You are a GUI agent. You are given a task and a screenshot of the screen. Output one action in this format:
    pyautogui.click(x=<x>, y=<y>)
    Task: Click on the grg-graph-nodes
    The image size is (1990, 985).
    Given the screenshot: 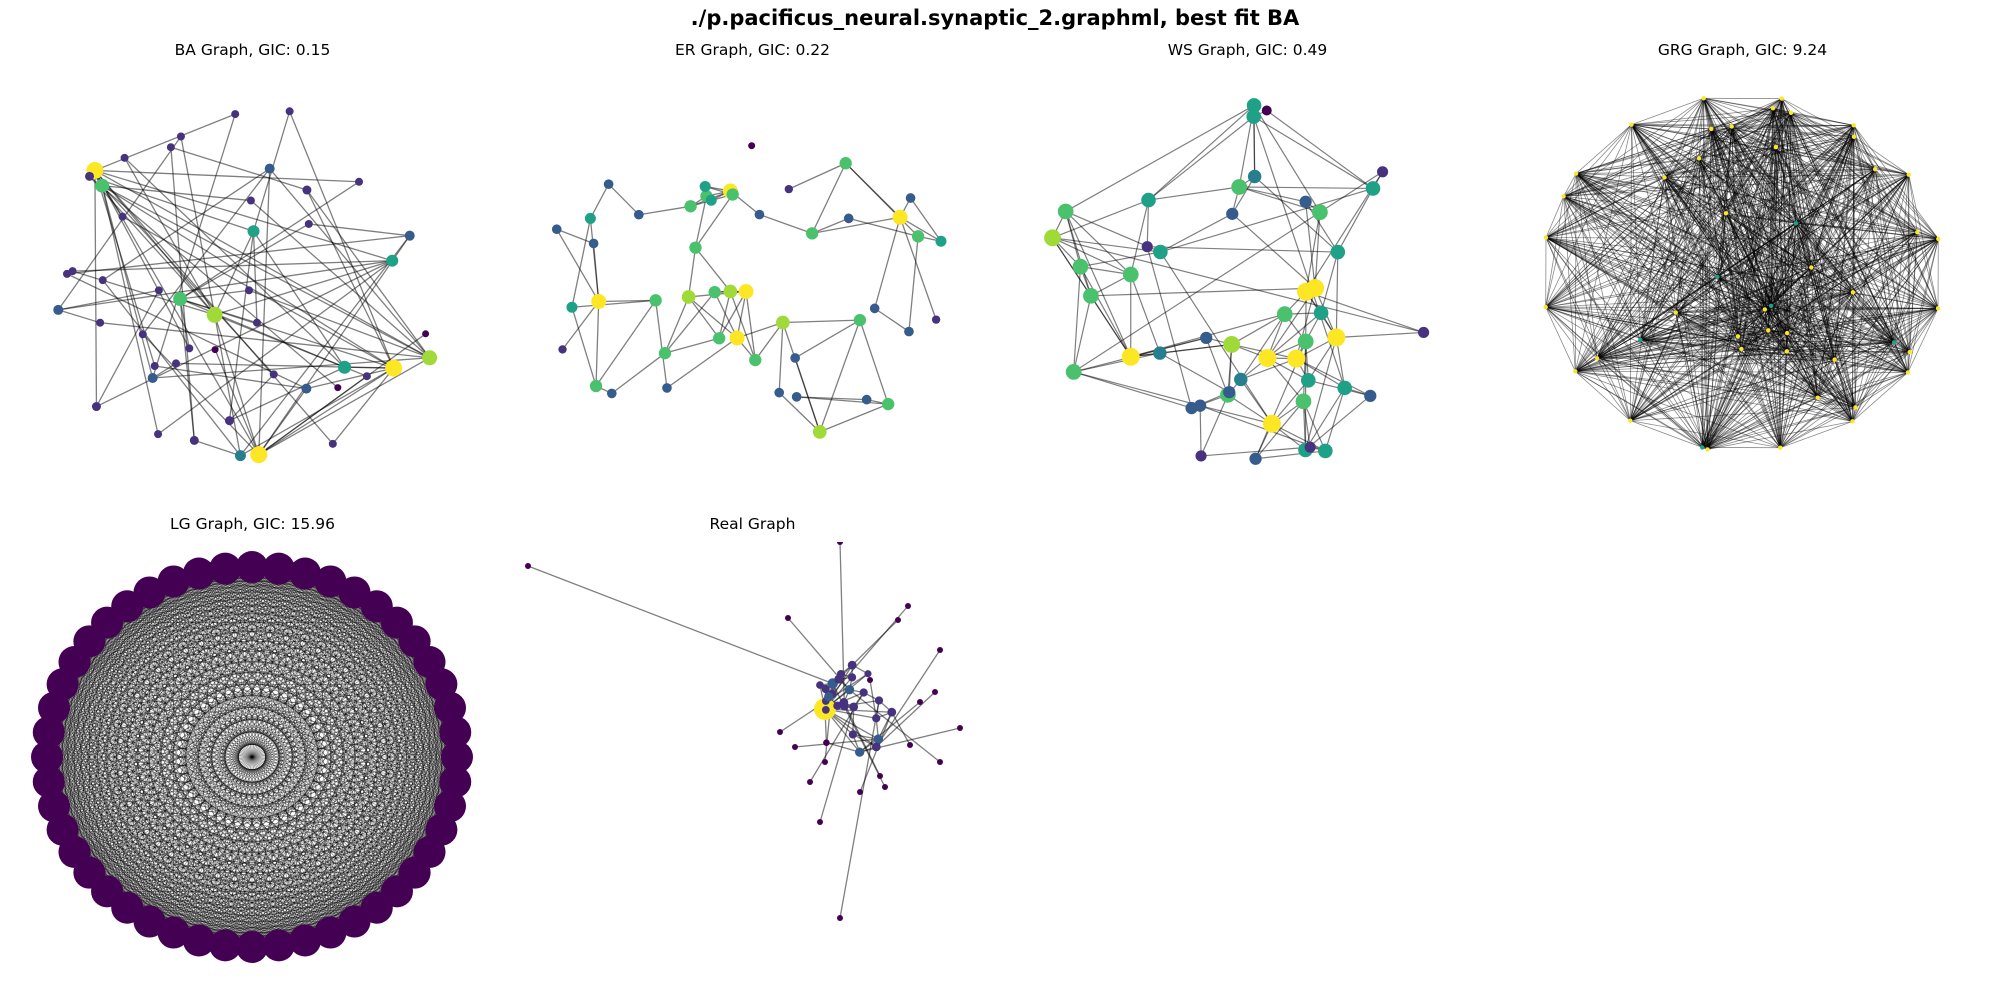 What is the action you would take?
    pyautogui.click(x=1742, y=274)
    